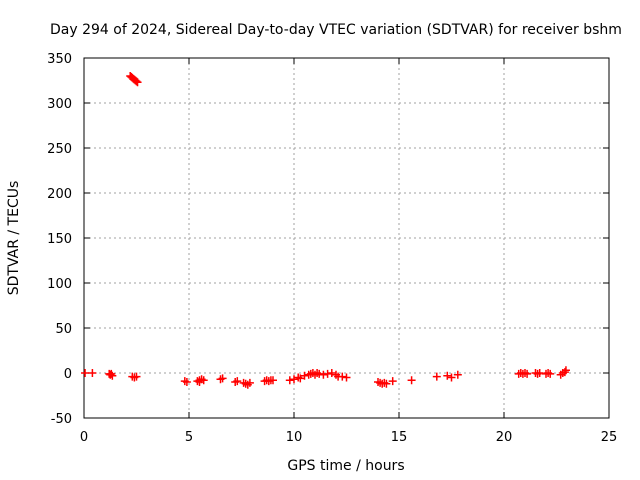 This screenshot has width=640, height=480. I want to click on y-tick-label: 300, so click(59, 104).